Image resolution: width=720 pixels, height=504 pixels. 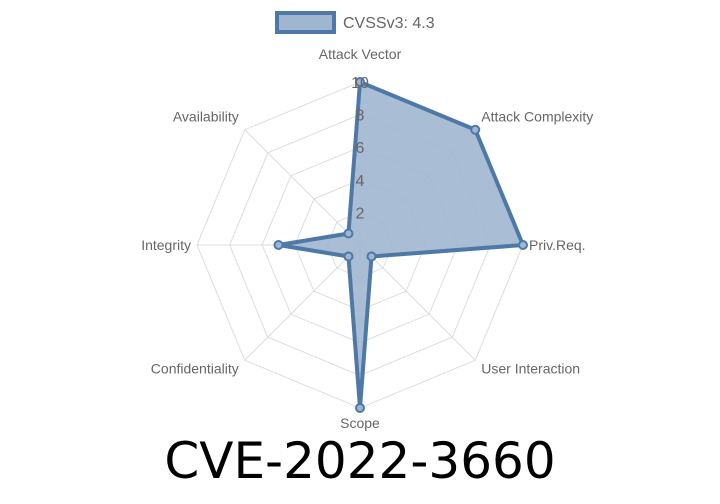 I want to click on legend-swatch, so click(x=305, y=22).